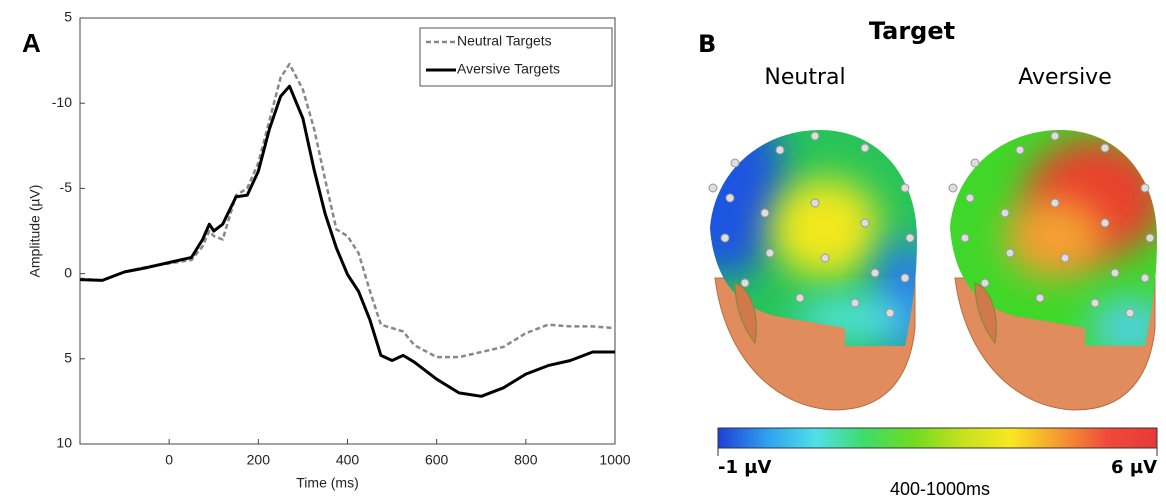  Describe the element at coordinates (1134, 467) in the screenshot. I see `colorbar-label: 6 µV` at that location.